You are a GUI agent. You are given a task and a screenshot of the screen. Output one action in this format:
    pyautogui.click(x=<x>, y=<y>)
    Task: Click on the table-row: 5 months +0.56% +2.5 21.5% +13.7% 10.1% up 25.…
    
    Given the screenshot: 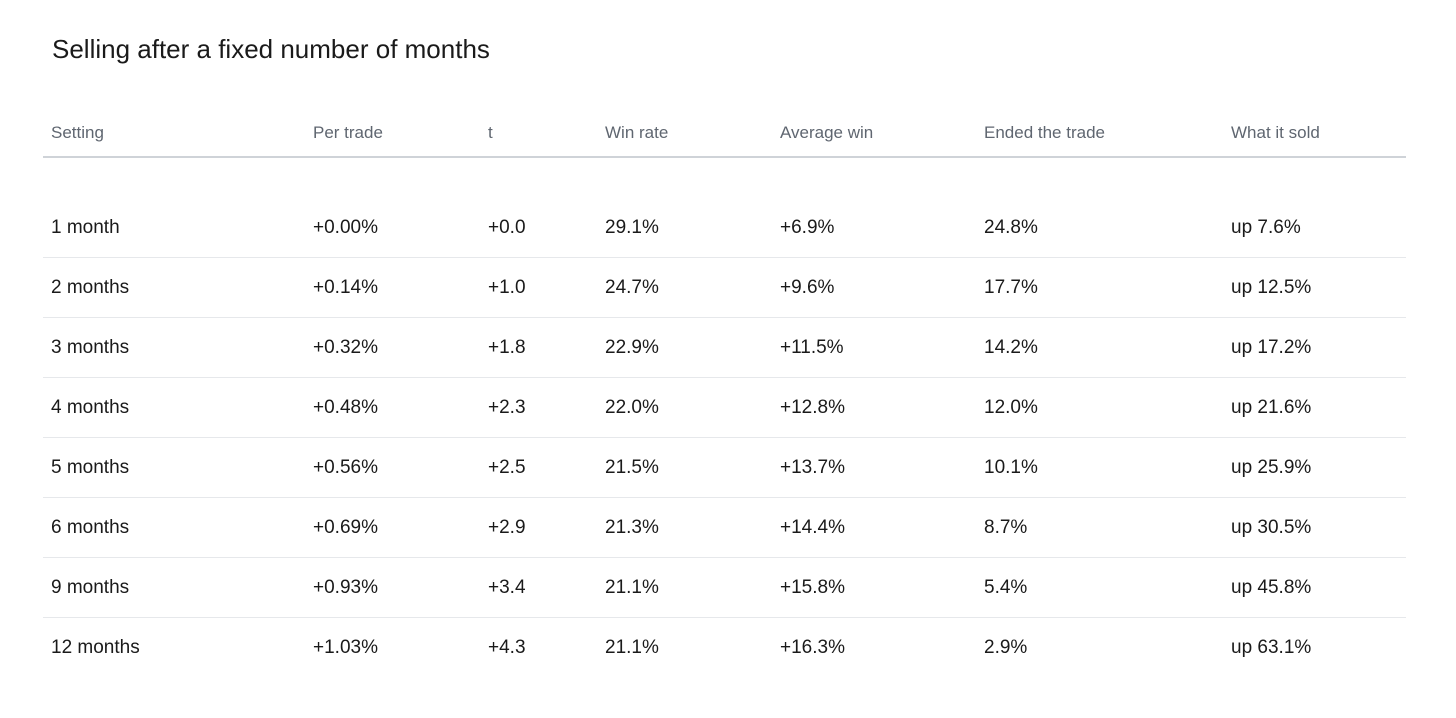 What is the action you would take?
    pyautogui.click(x=724, y=467)
    